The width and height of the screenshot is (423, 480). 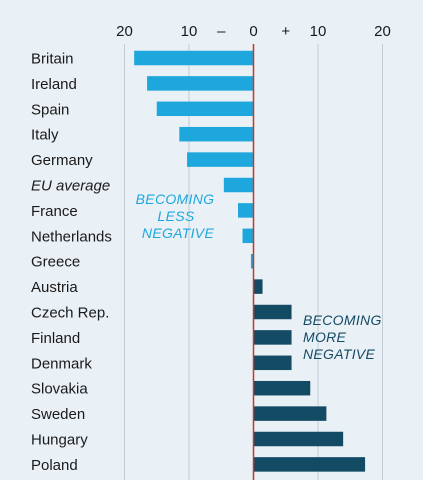 What do you see at coordinates (221, 31) in the screenshot?
I see `x-tick-label: –` at bounding box center [221, 31].